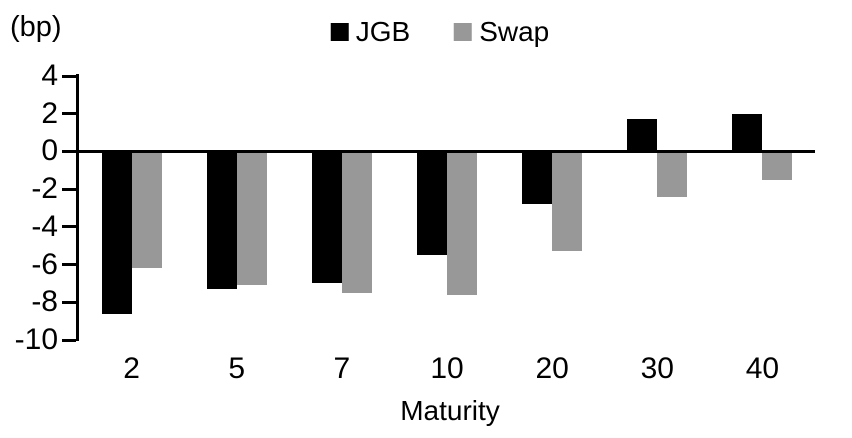 This screenshot has height=438, width=852. I want to click on legend-entry-jgb: JGB, so click(370, 31).